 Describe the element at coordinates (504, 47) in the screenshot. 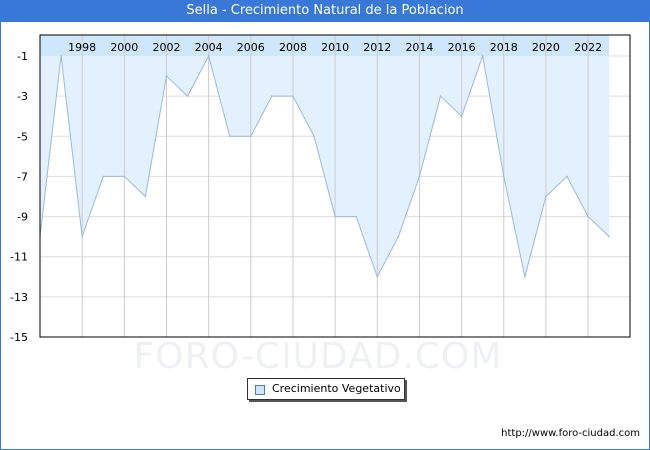

I see `x-tick-label: 2018` at that location.